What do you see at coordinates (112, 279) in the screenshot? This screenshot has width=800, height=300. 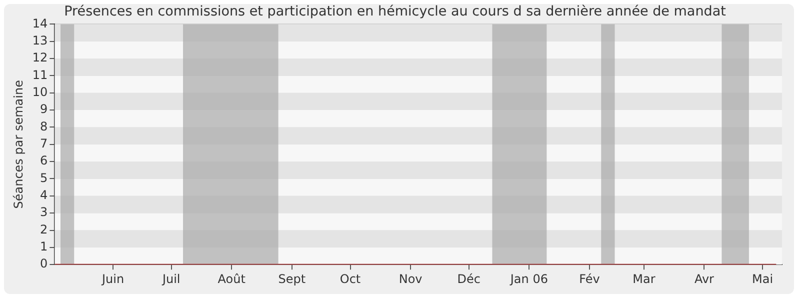 I see `x-tick-label: Juin` at bounding box center [112, 279].